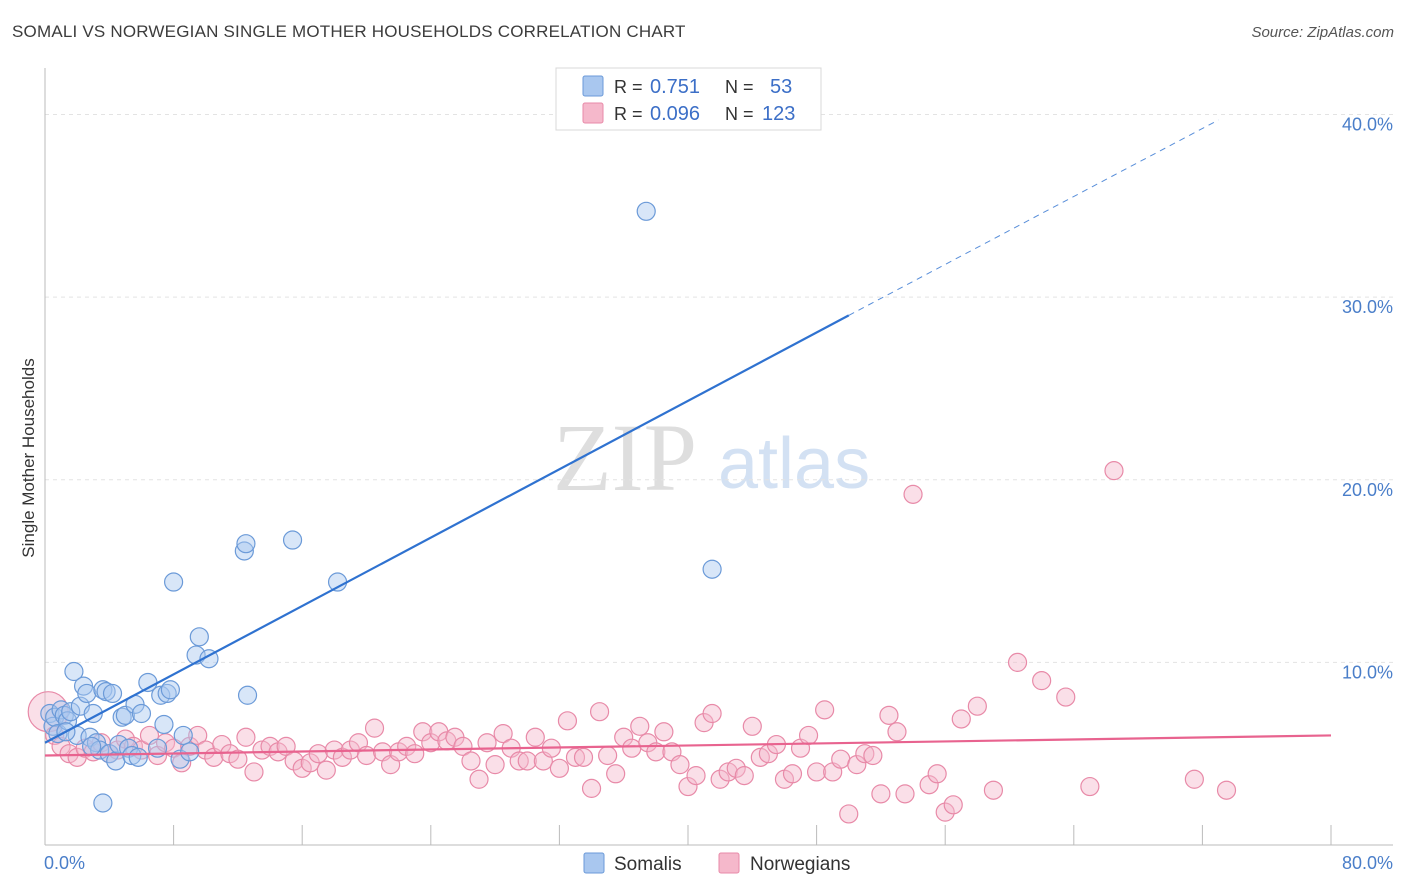 This screenshot has height=892, width=1406. I want to click on legend-n-label-2: N =, so click(739, 114).